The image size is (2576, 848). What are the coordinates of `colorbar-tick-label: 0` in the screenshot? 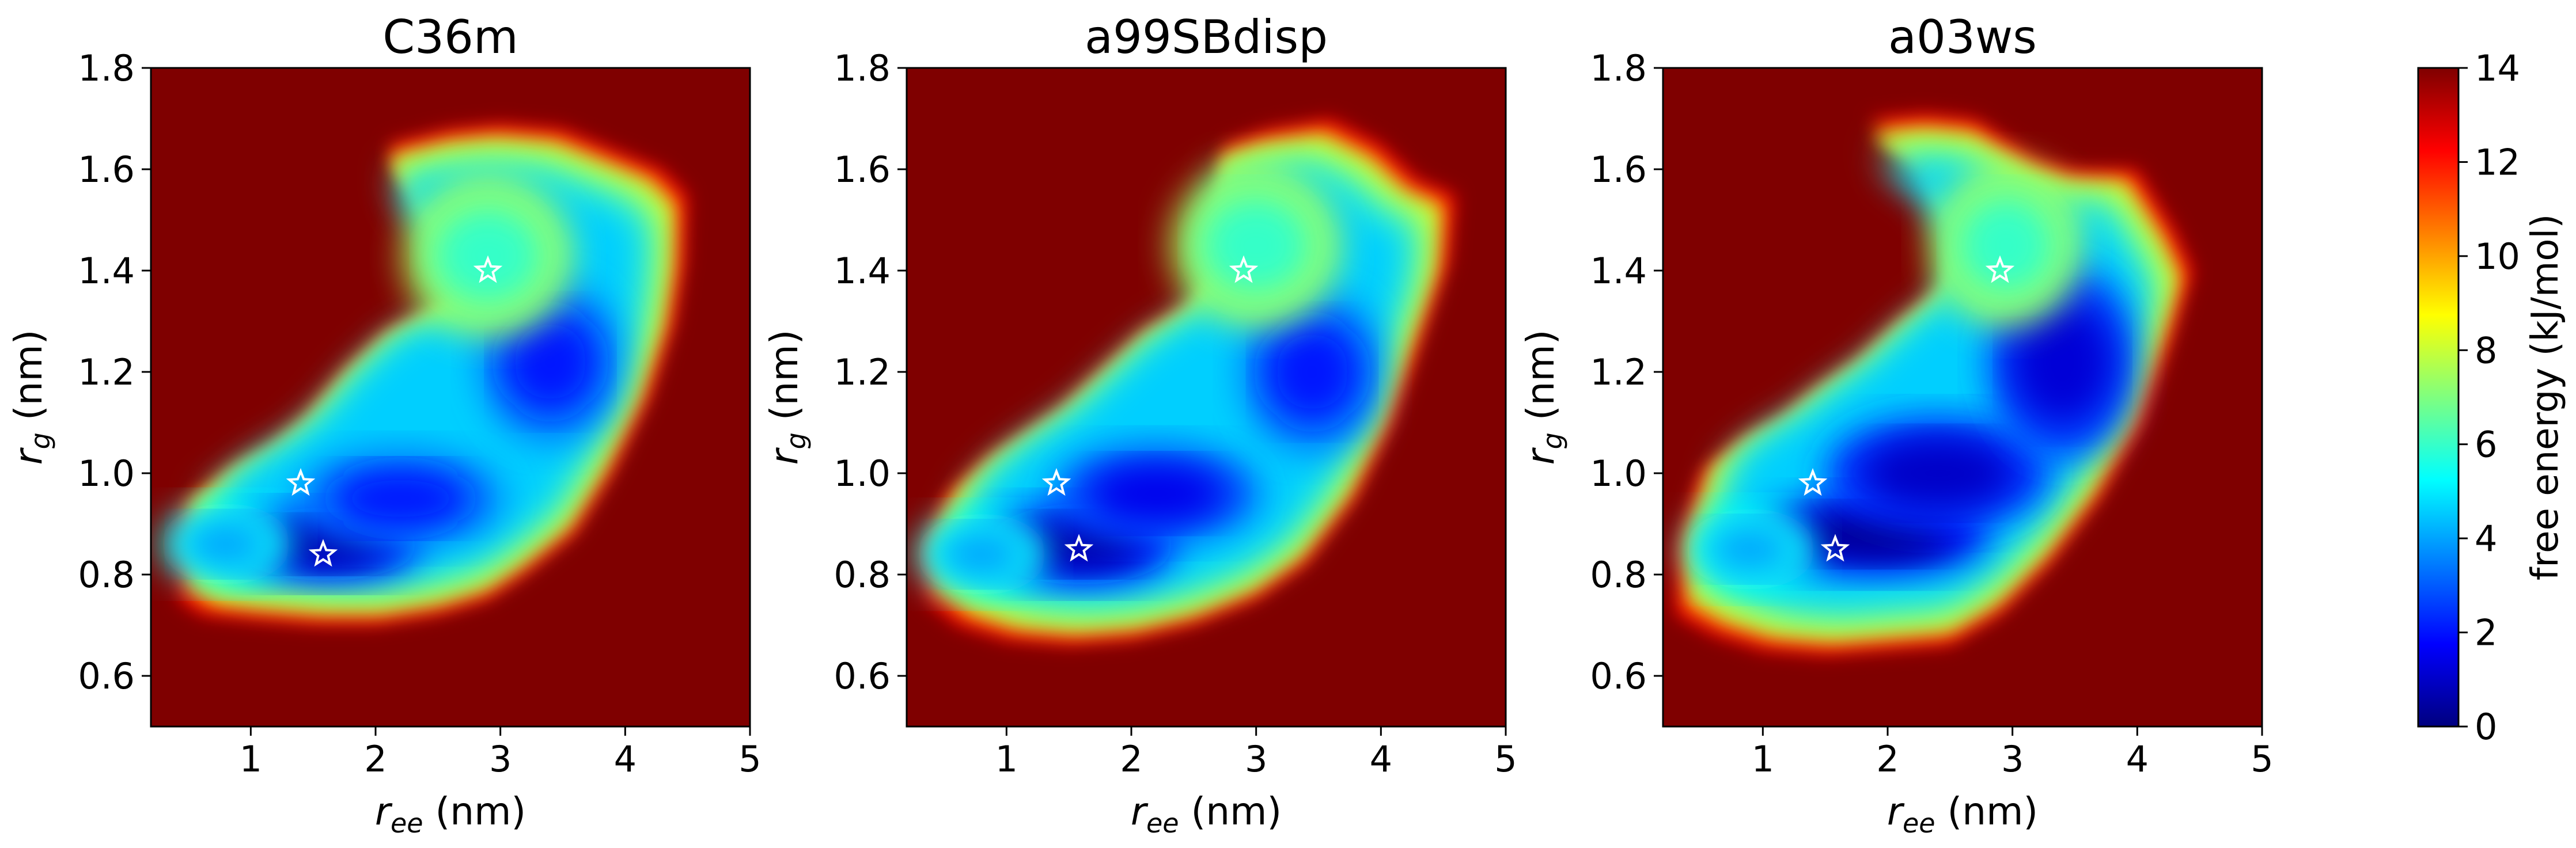 It's located at (2486, 727).